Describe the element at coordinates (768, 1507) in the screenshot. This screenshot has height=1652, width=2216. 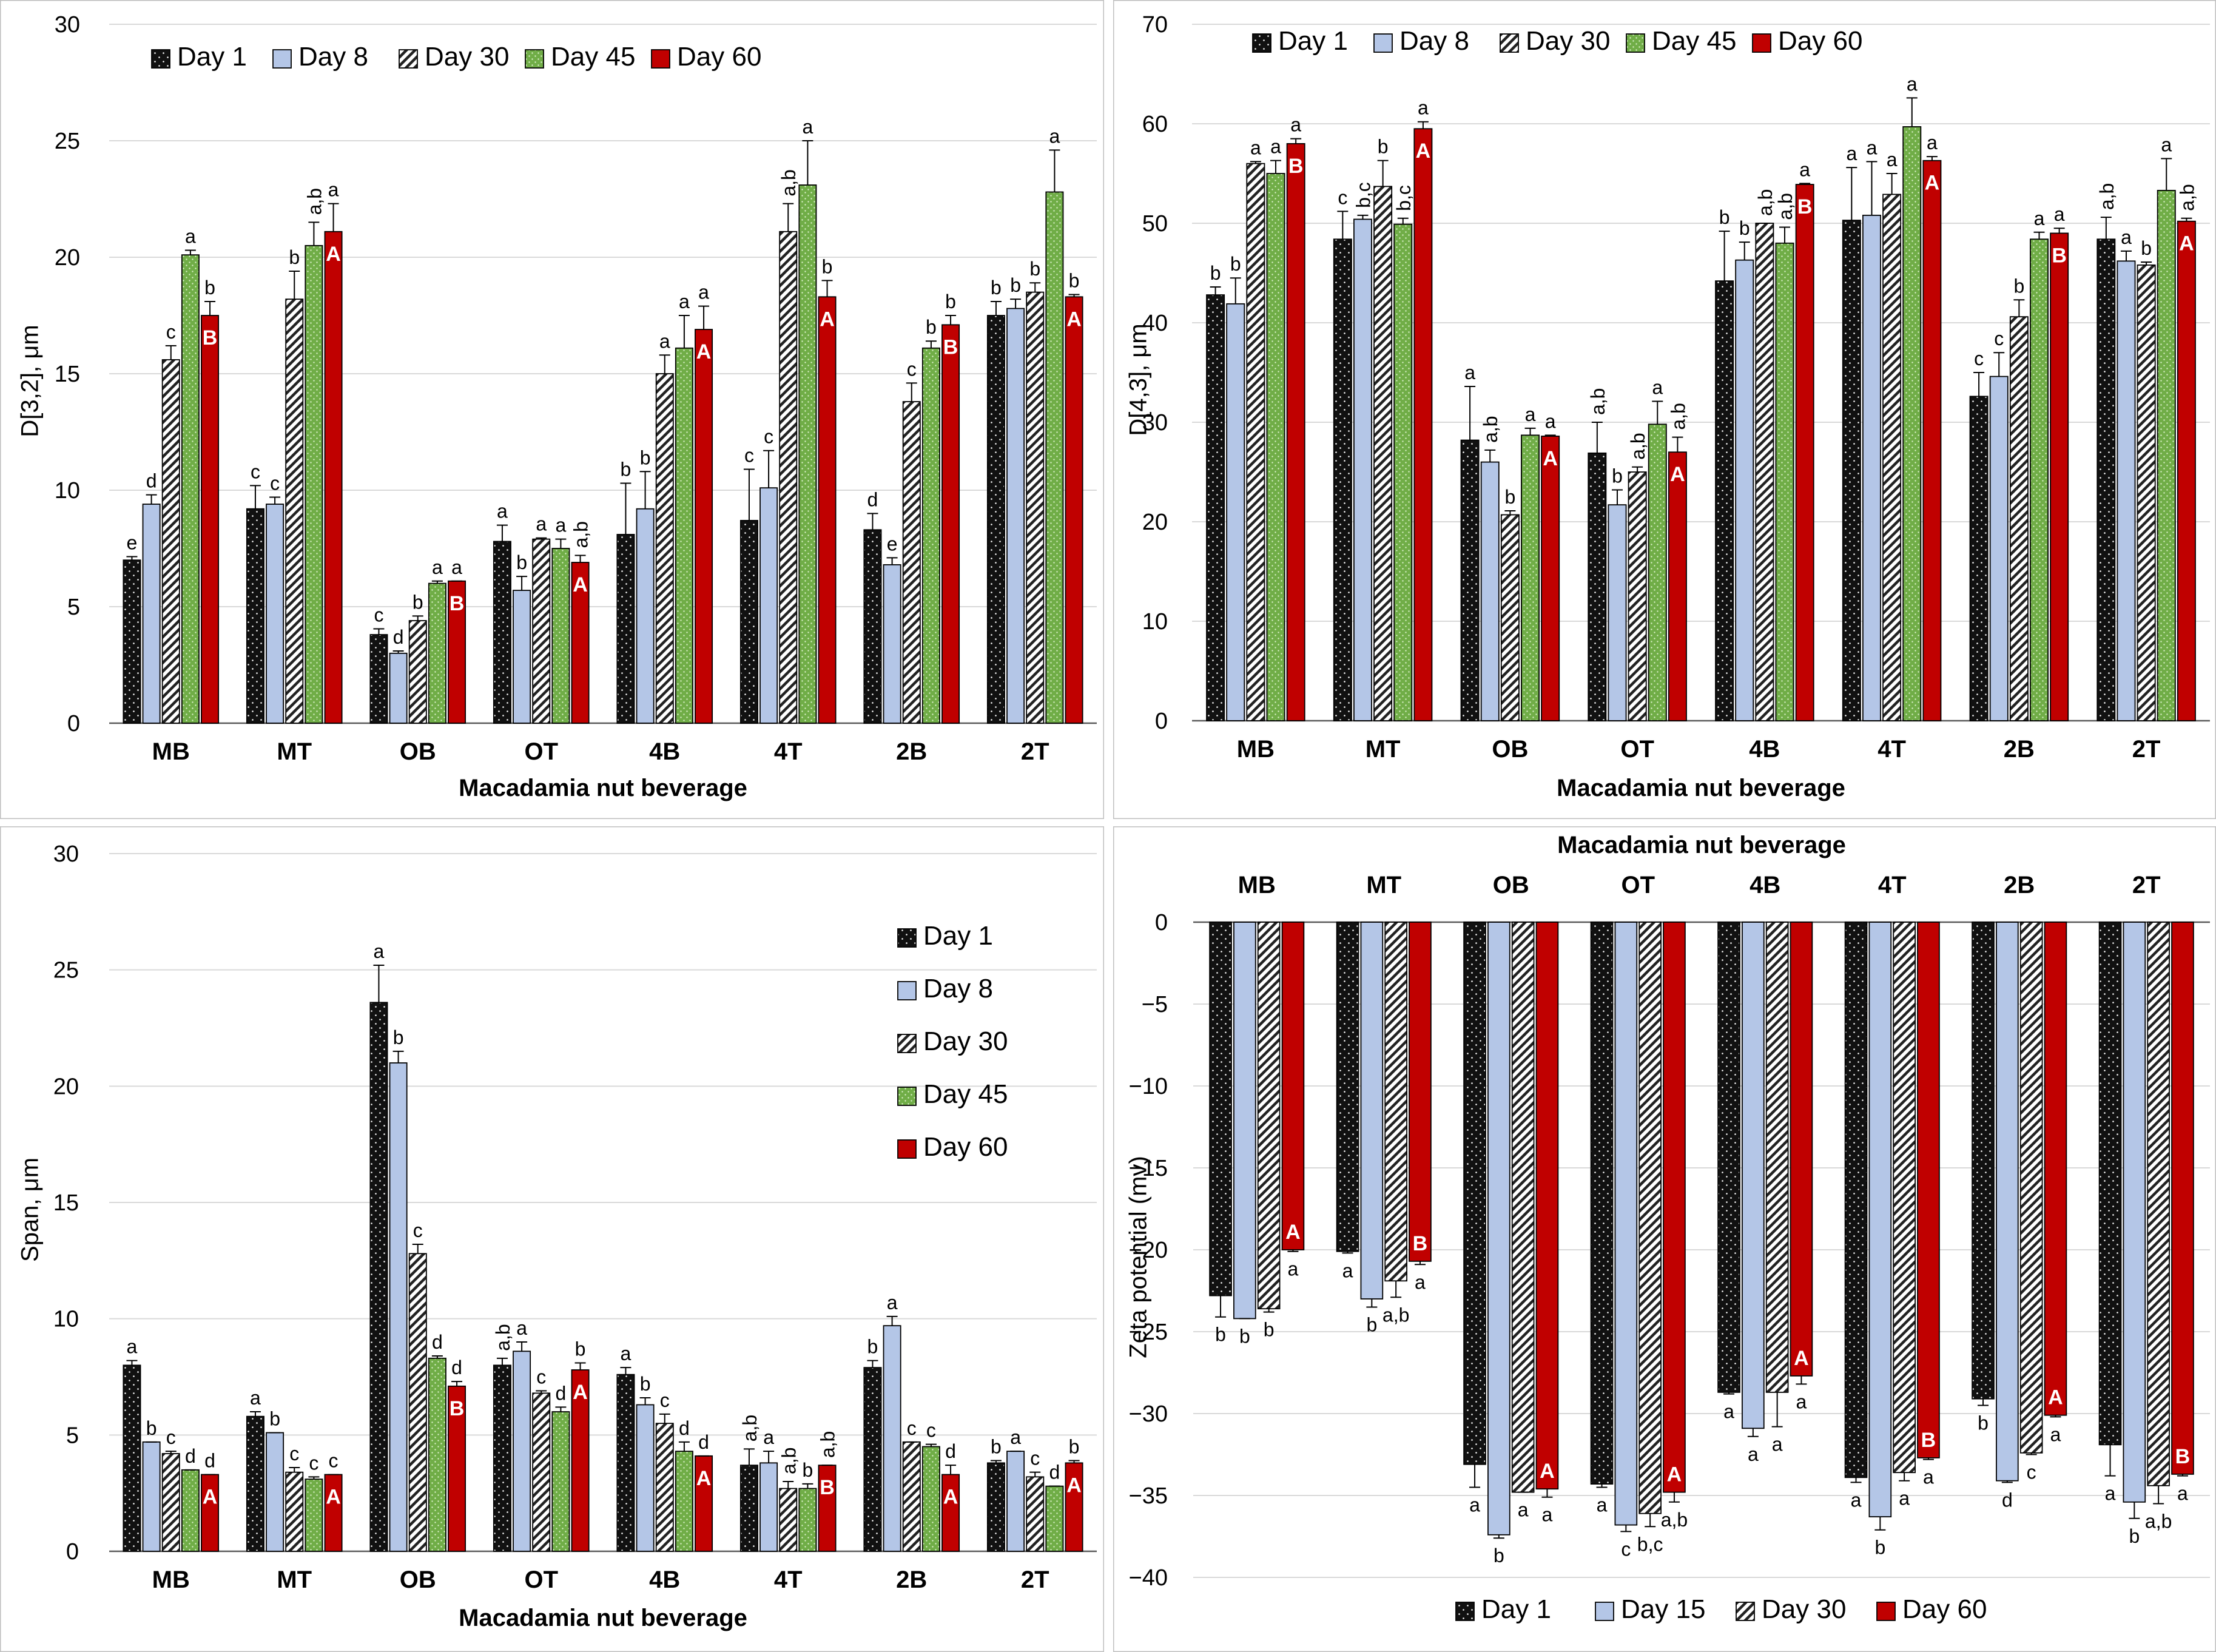
I see `bar-day-8-4t` at that location.